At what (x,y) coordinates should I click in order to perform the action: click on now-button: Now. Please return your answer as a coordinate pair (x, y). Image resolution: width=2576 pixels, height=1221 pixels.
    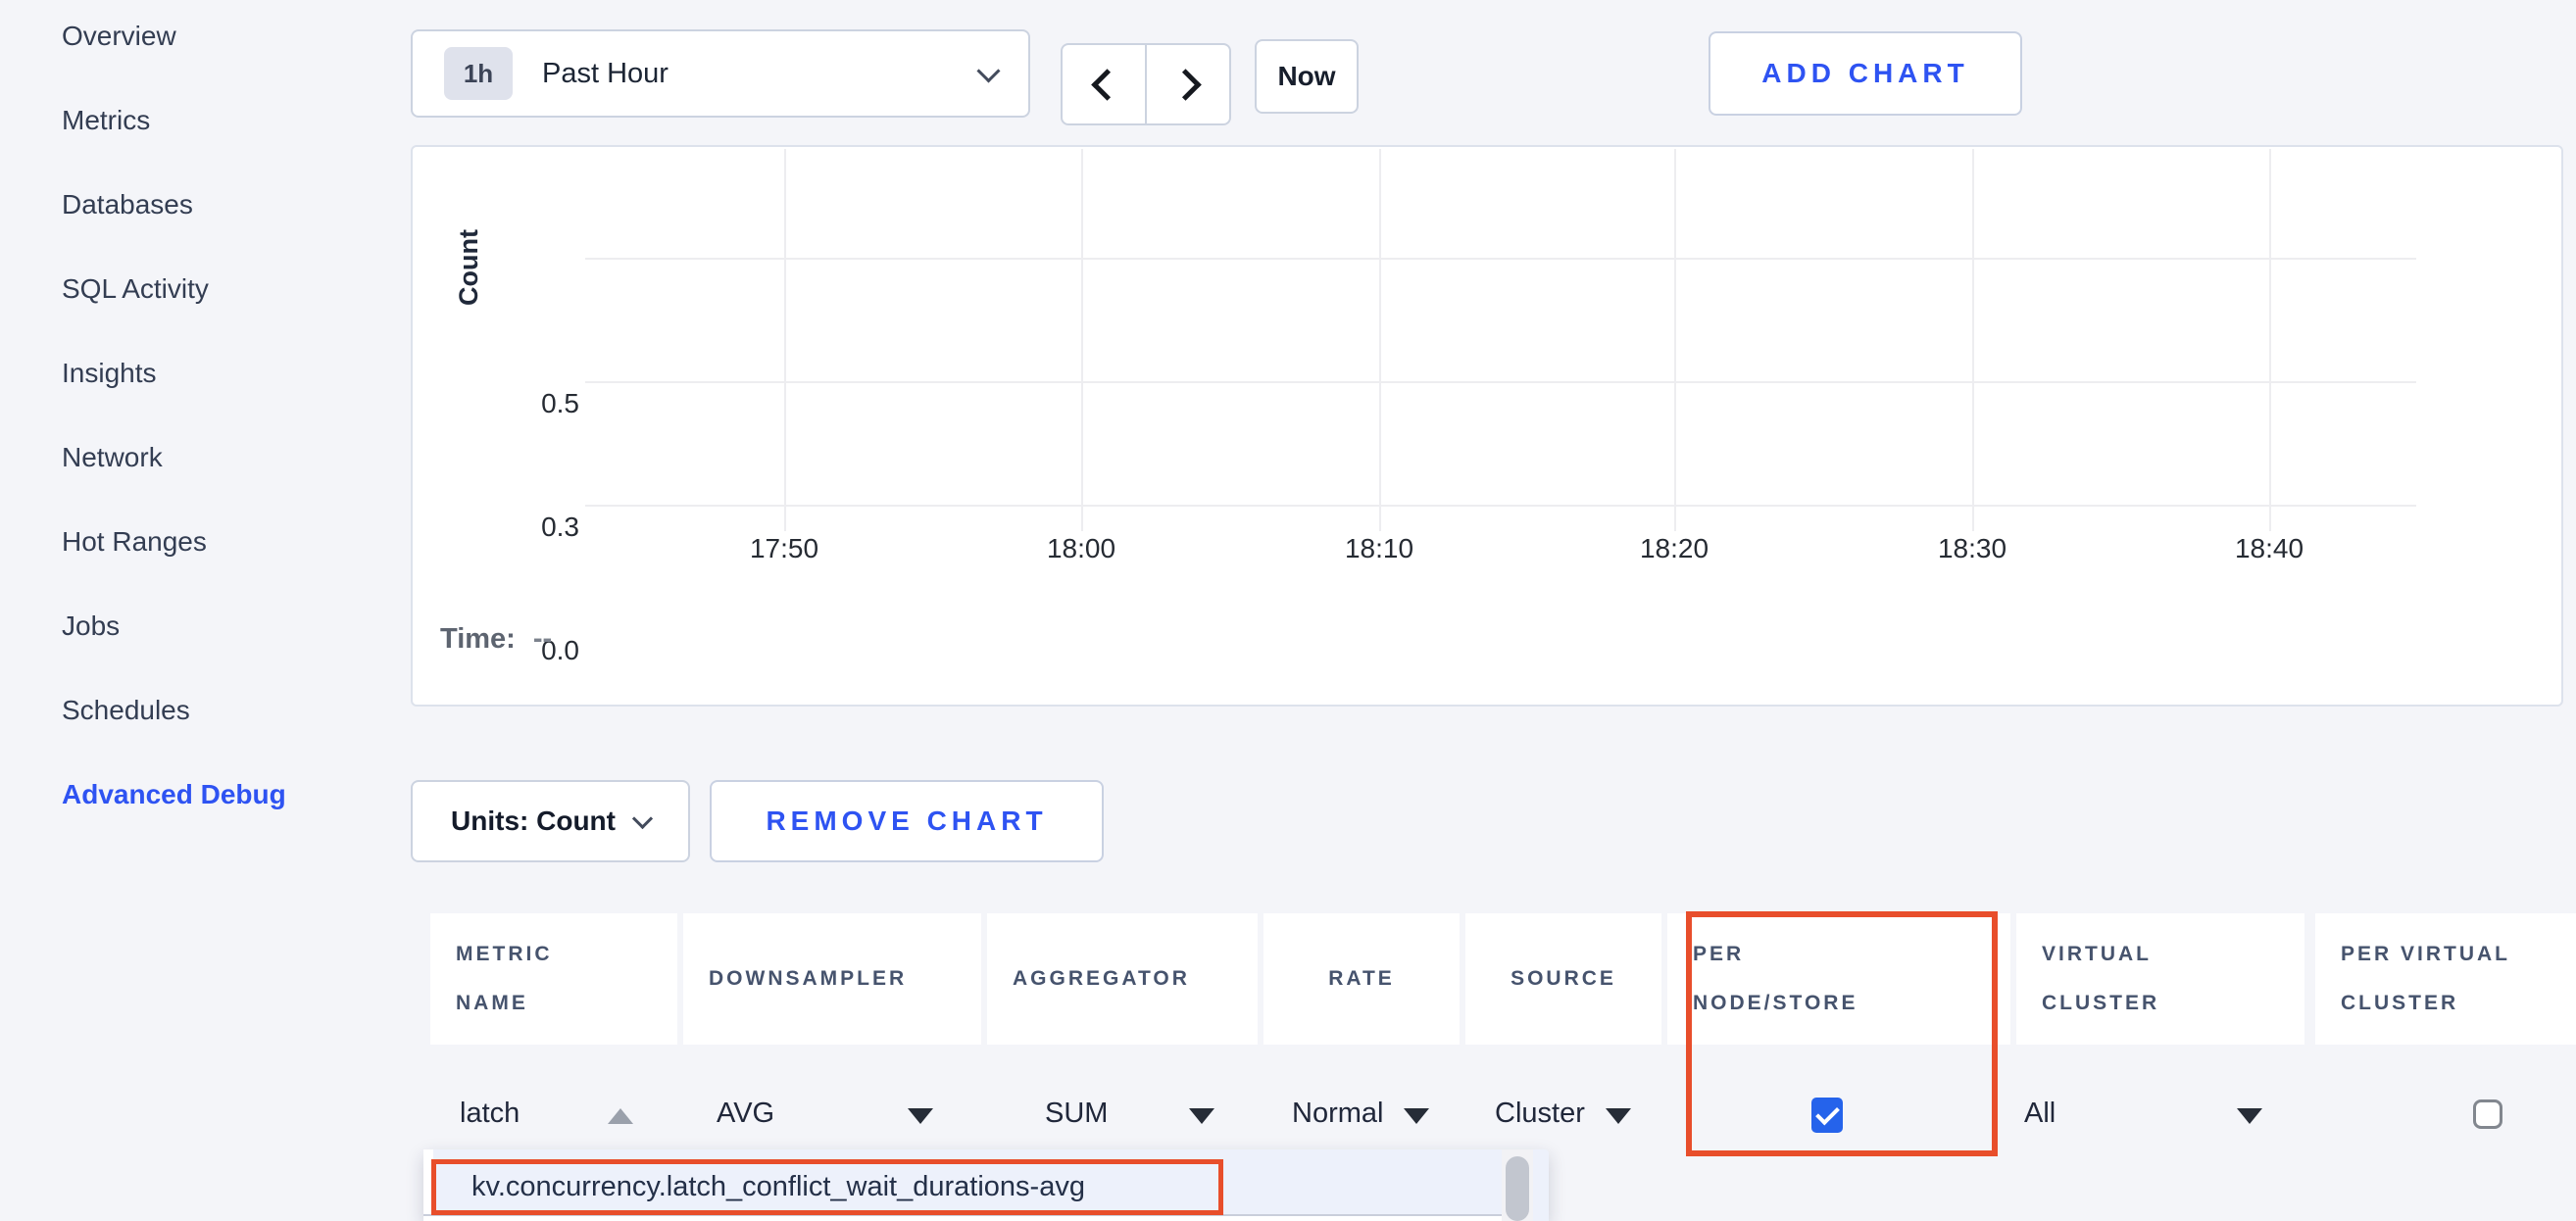
    Looking at the image, I should click on (1307, 76).